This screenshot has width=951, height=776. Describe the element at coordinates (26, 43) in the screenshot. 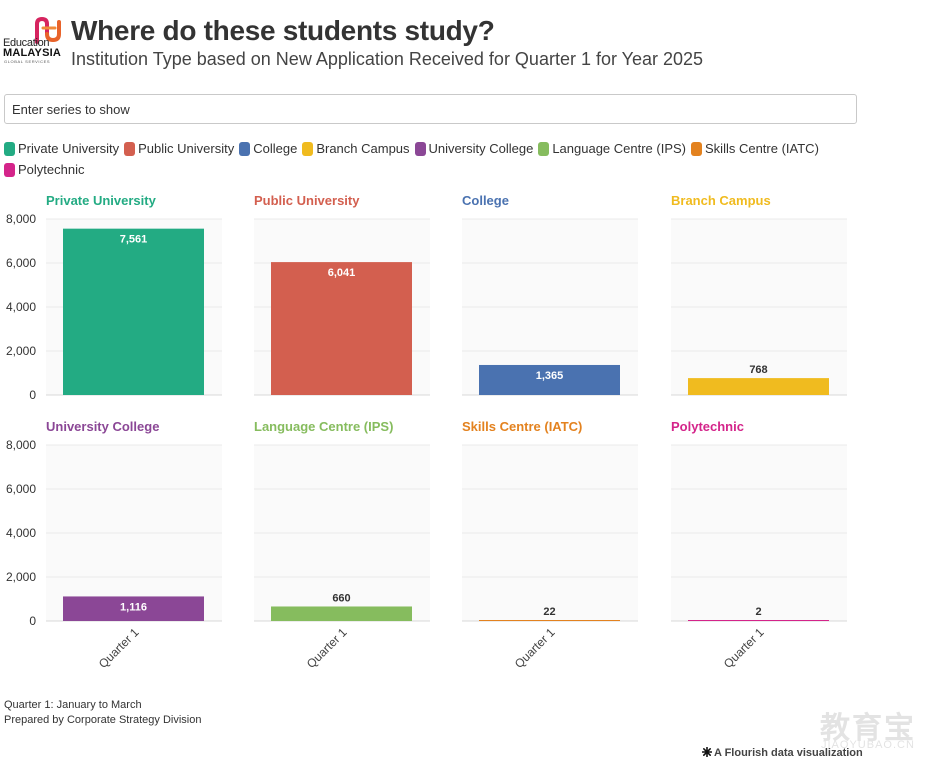

I see `logo-text-top: Education` at that location.